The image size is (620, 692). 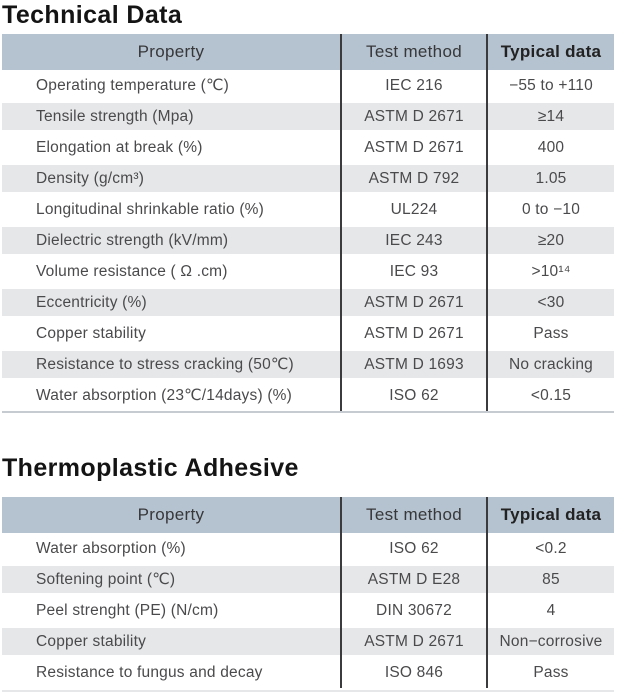 What do you see at coordinates (551, 209) in the screenshot?
I see `typical-data-cell: 0 to −10` at bounding box center [551, 209].